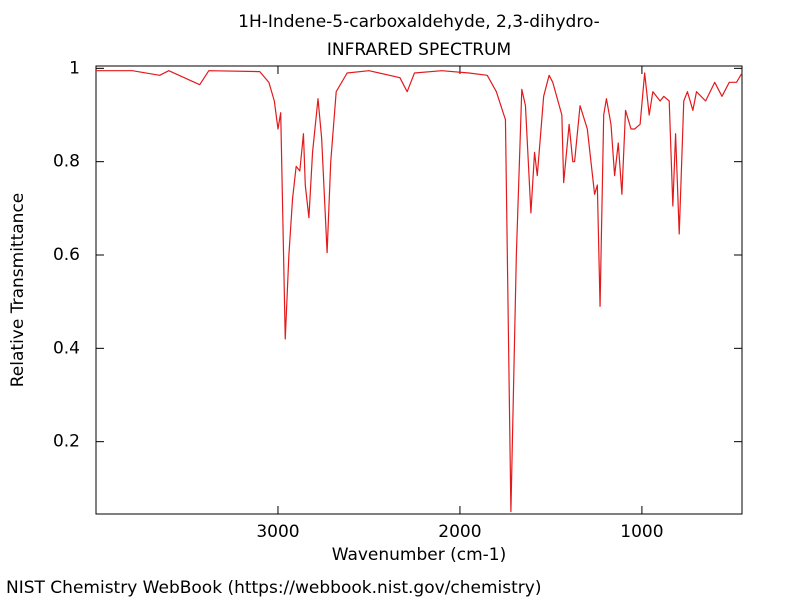 Image resolution: width=800 pixels, height=600 pixels. Describe the element at coordinates (66, 348) in the screenshot. I see `y-tick-label: 0.4` at that location.